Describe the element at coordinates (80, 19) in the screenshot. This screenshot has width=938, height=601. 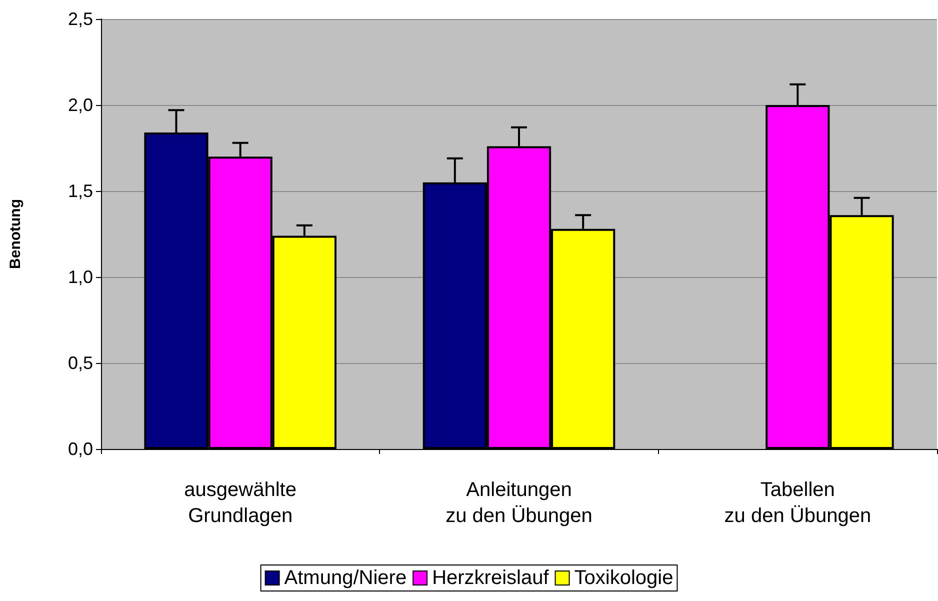
I see `y-tick-label: 2,5` at that location.